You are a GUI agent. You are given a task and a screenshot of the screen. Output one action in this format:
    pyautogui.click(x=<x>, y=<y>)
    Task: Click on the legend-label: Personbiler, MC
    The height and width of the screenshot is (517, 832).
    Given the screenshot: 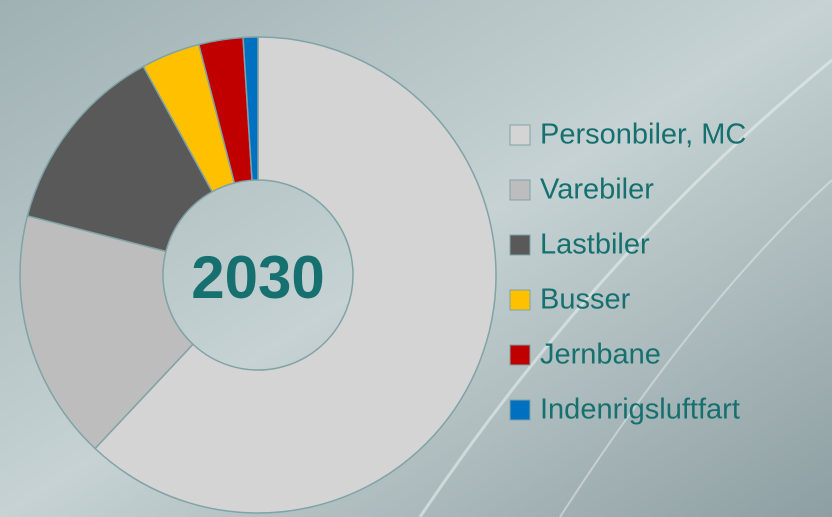 What is the action you would take?
    pyautogui.click(x=643, y=135)
    